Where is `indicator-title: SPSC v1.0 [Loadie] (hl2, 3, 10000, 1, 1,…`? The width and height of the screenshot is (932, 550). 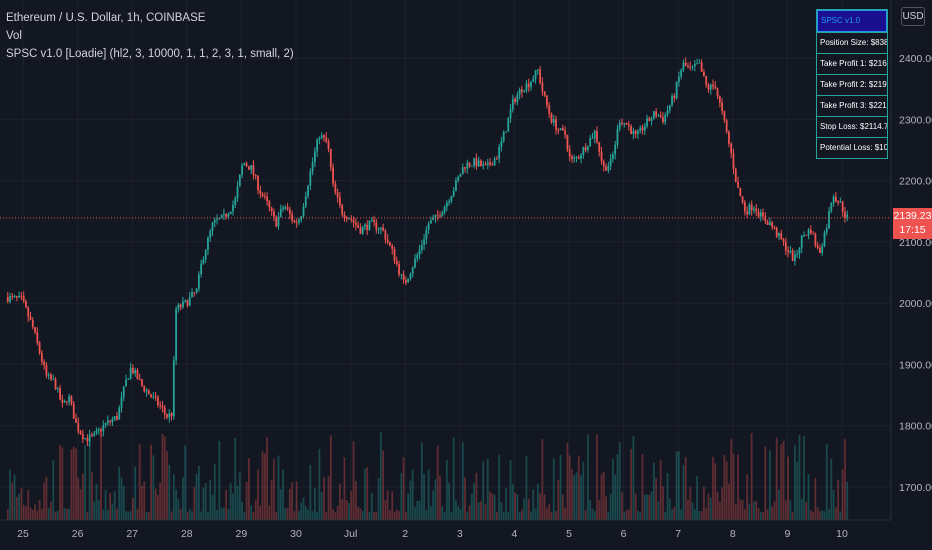
indicator-title: SPSC v1.0 [Loadie] (hl2, 3, 10000, 1, 1,… is located at coordinates (150, 54).